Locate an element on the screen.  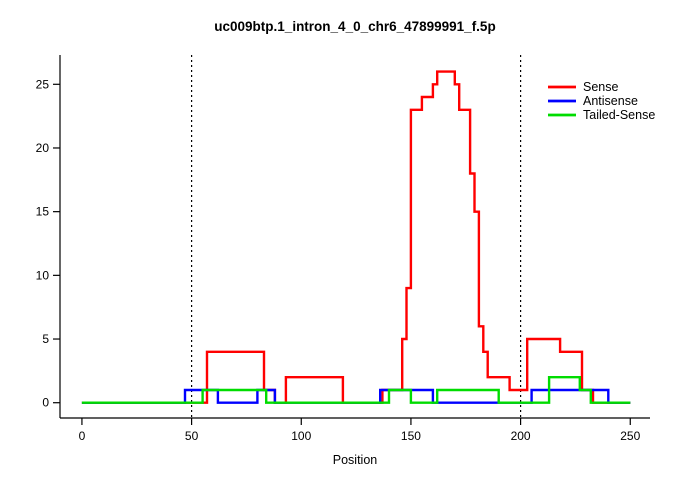
x-tick-label: 250 is located at coordinates (630, 436).